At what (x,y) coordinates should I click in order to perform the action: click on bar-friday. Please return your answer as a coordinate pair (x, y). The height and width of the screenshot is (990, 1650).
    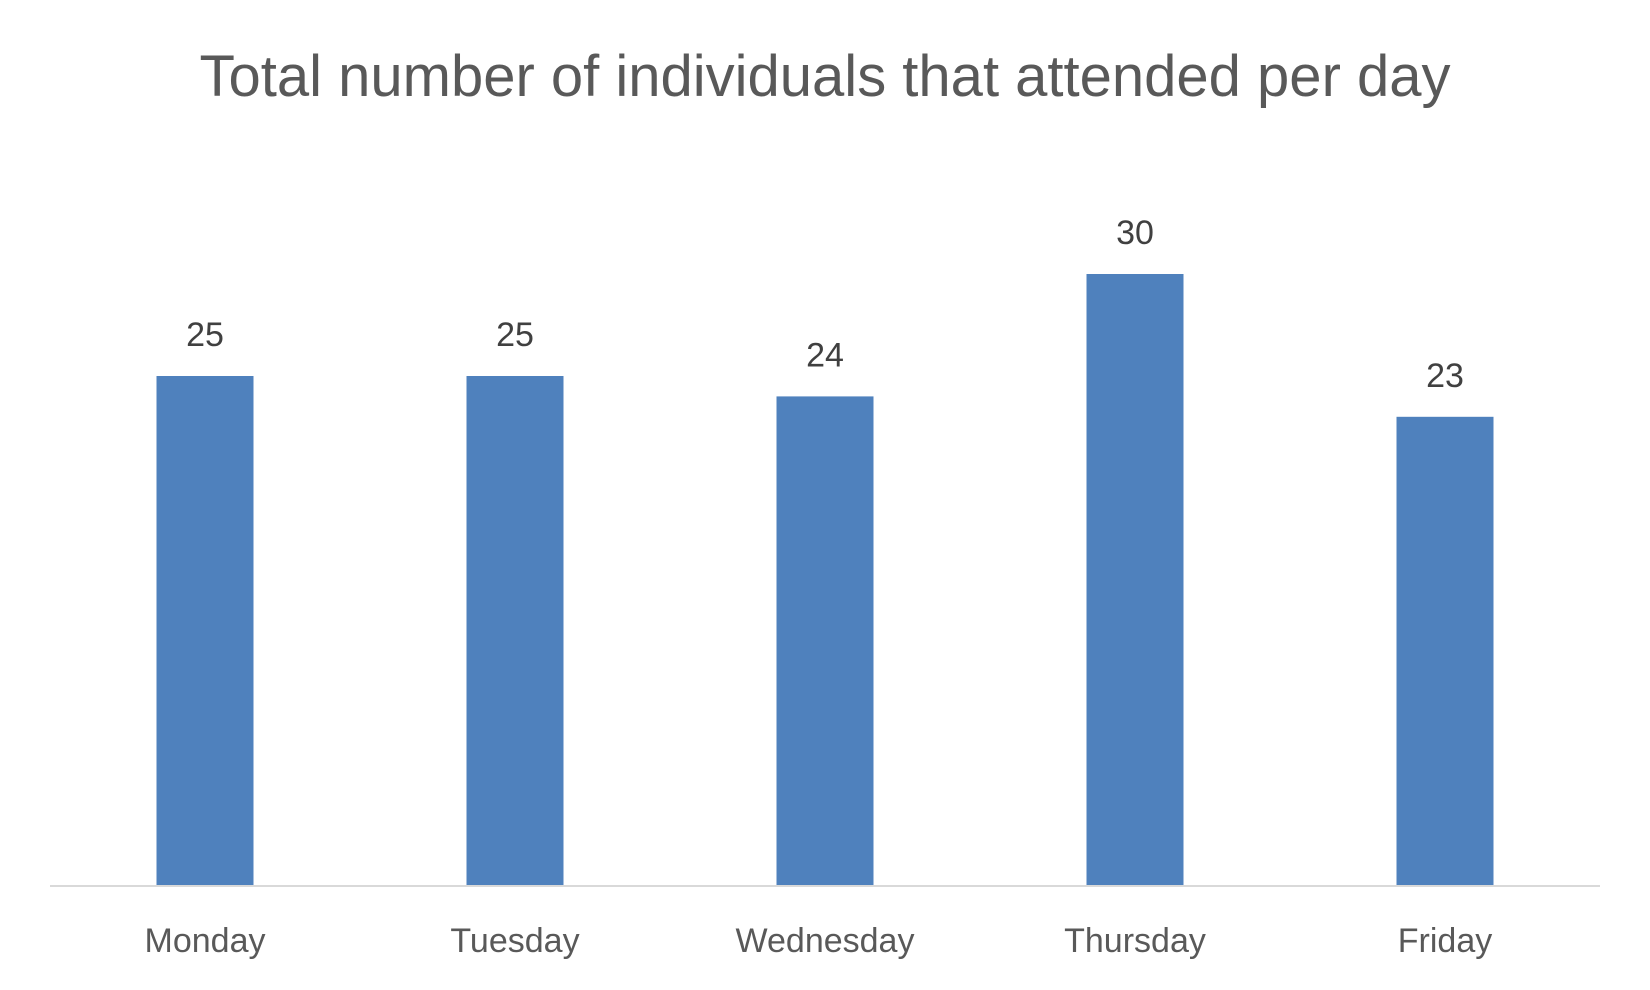
    Looking at the image, I should click on (1445, 651).